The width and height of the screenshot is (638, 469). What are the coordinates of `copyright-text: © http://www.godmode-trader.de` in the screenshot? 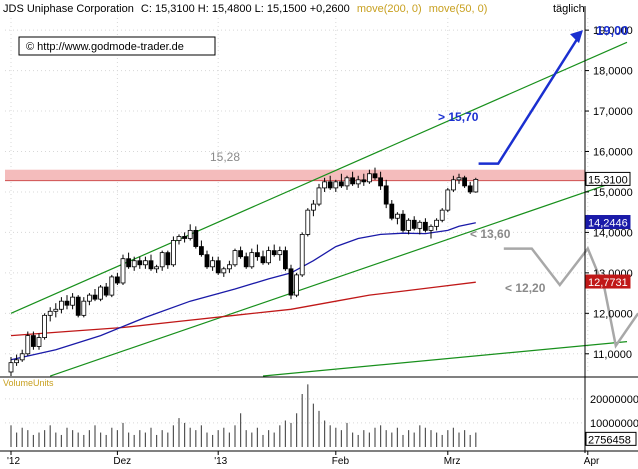 It's located at (105, 47).